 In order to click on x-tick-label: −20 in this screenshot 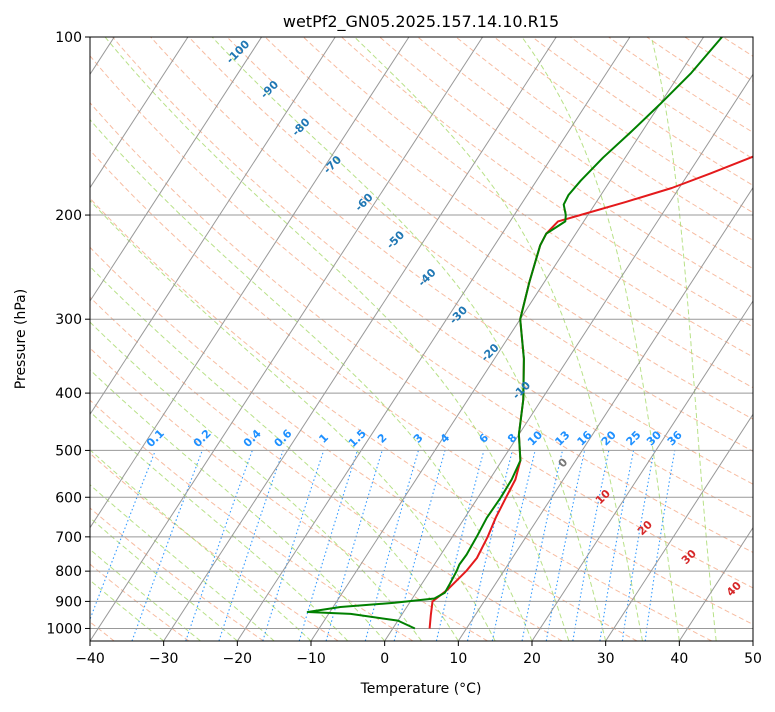, I will do `click(238, 659)`.